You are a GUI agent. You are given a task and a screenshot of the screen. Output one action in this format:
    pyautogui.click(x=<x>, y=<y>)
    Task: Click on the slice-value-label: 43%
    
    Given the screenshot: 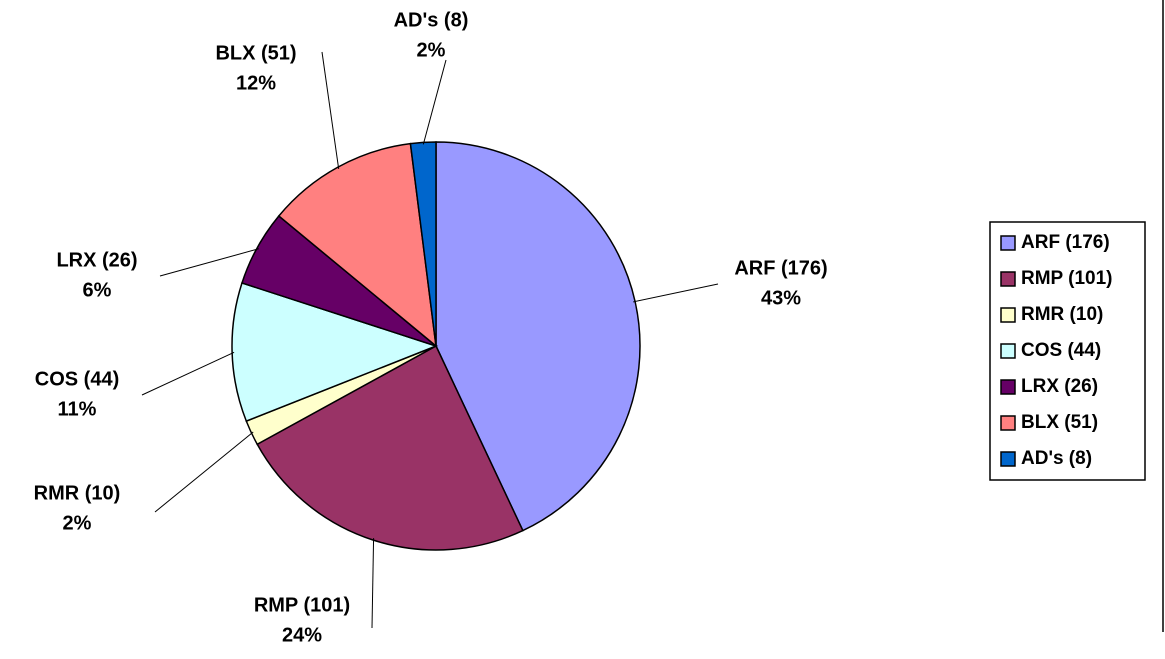 What is the action you would take?
    pyautogui.click(x=781, y=298)
    